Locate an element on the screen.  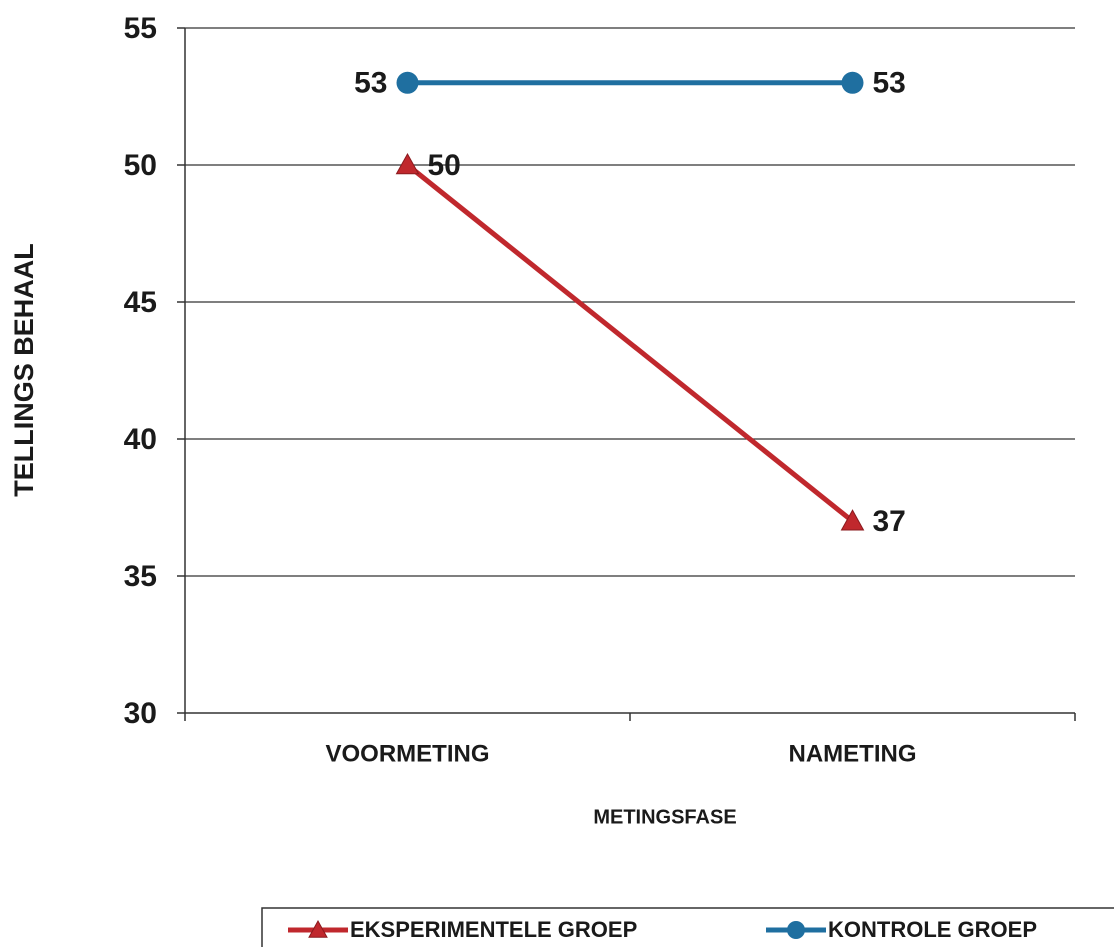
y-tick-label: 40 is located at coordinates (140, 439).